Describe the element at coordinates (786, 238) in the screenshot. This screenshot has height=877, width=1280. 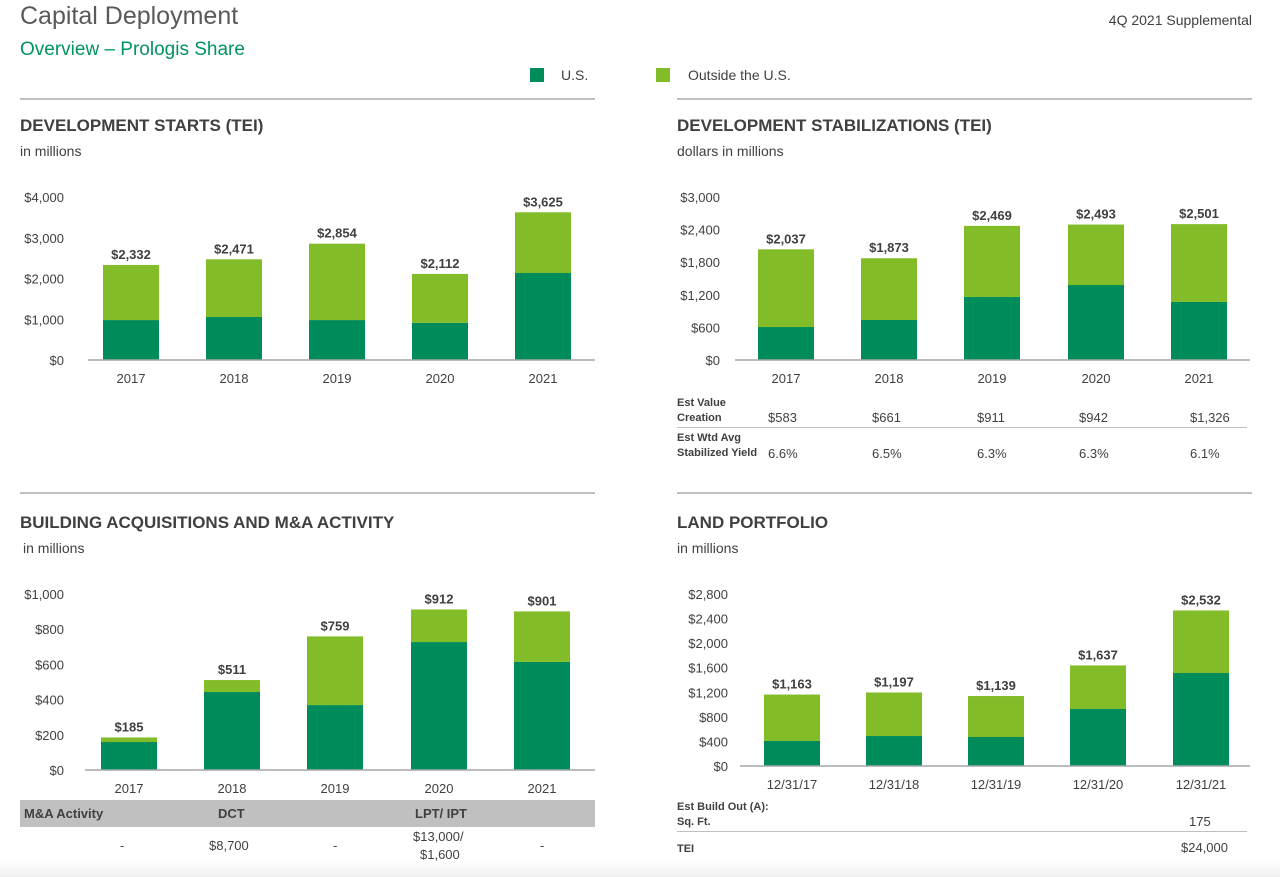
I see `data-label-total: $2,037` at that location.